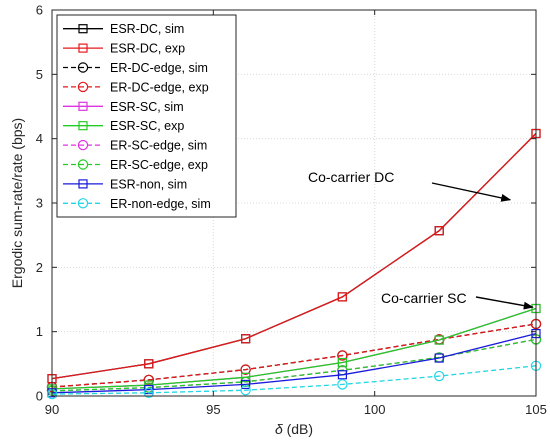 The height and width of the screenshot is (446, 550). I want to click on legend-entry: ER-non-edge, sim, so click(137, 204).